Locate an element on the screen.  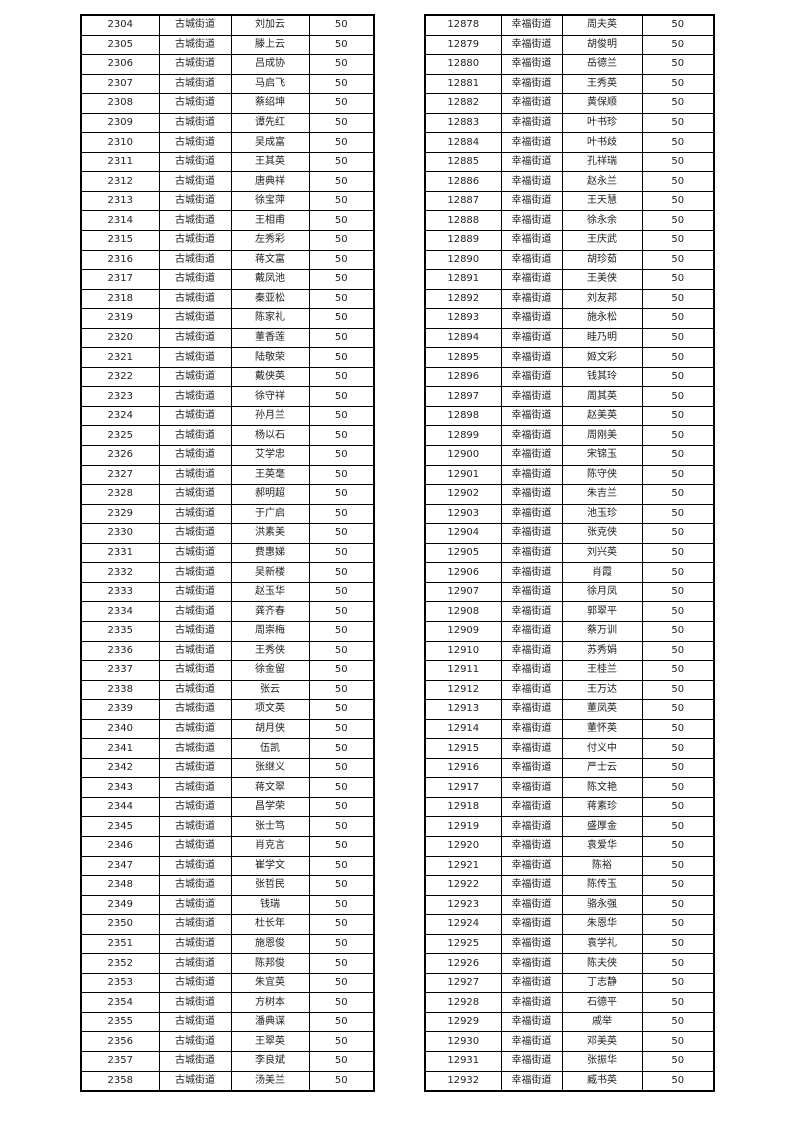
name-cell: 潘典谋 is located at coordinates (270, 1022).